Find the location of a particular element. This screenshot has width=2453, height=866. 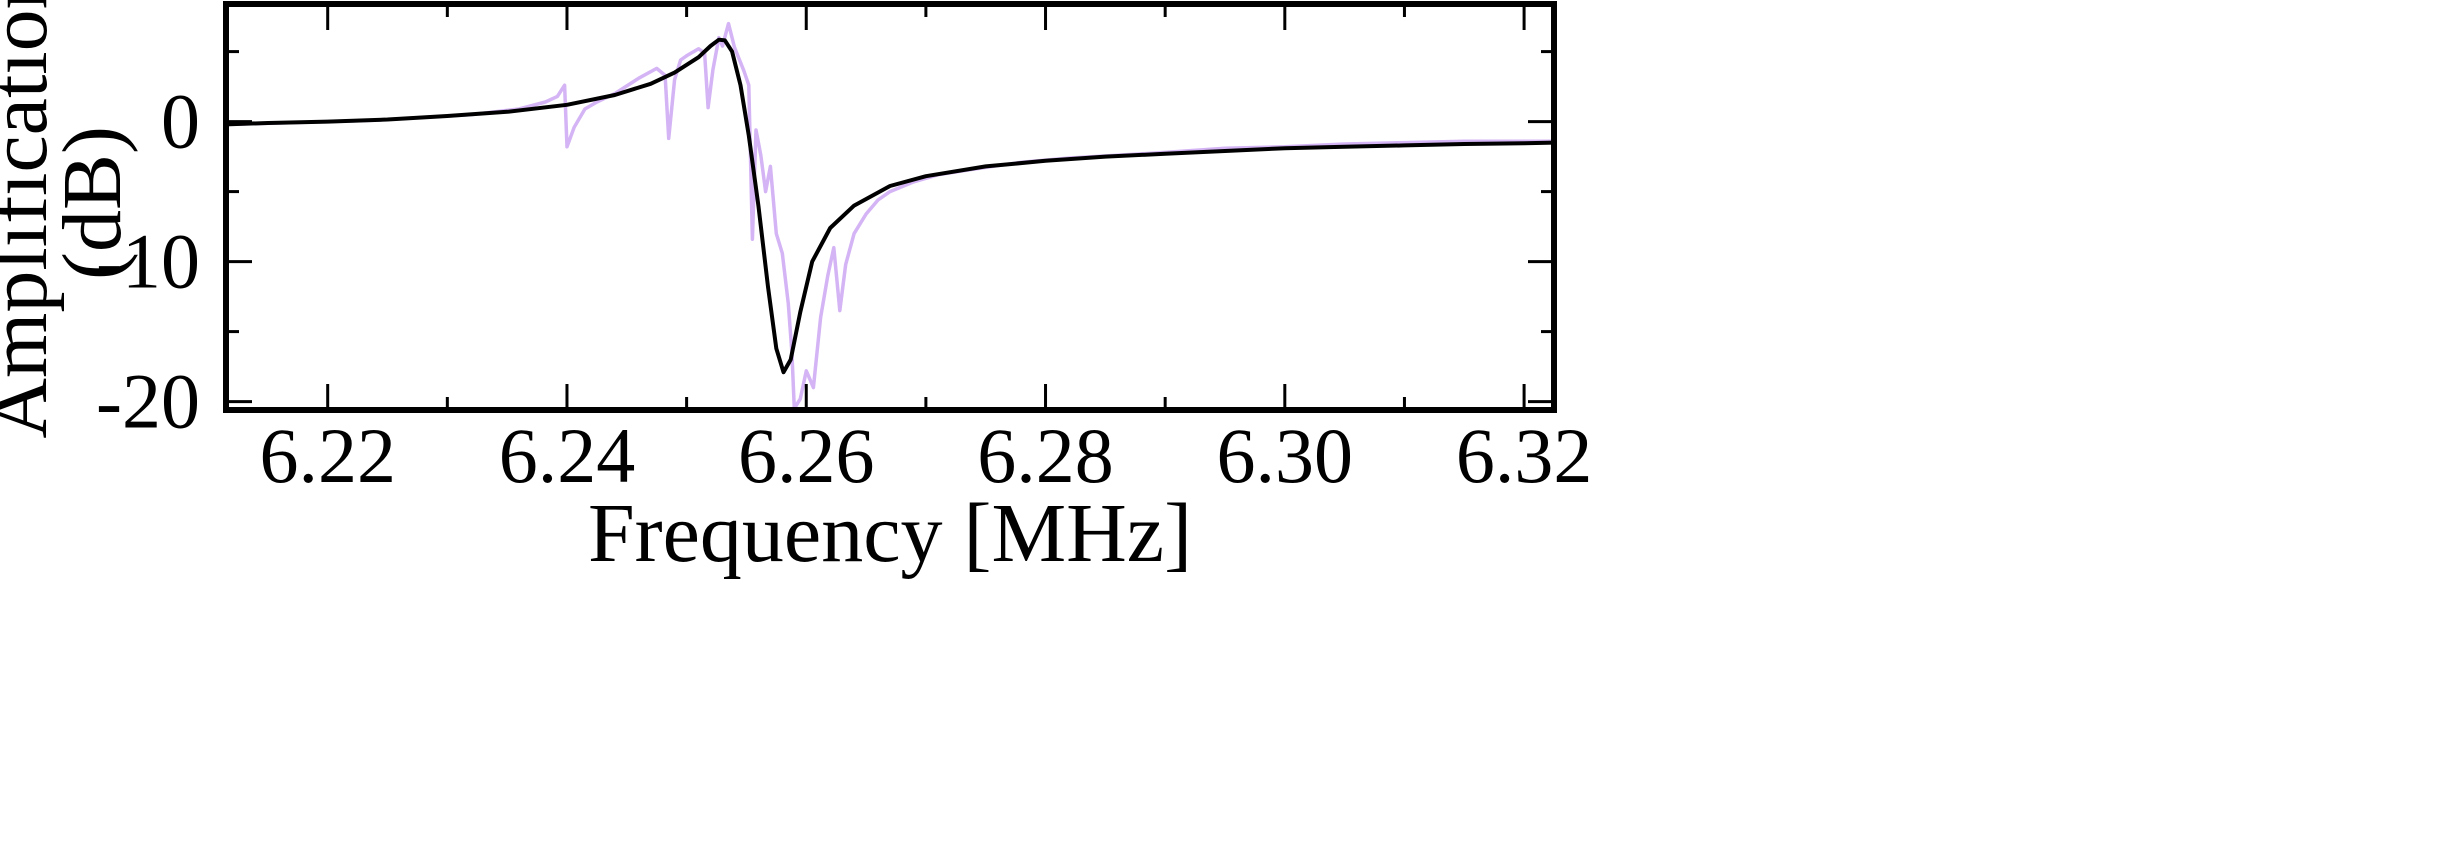

y-tick-label: 0 is located at coordinates (180, 121).